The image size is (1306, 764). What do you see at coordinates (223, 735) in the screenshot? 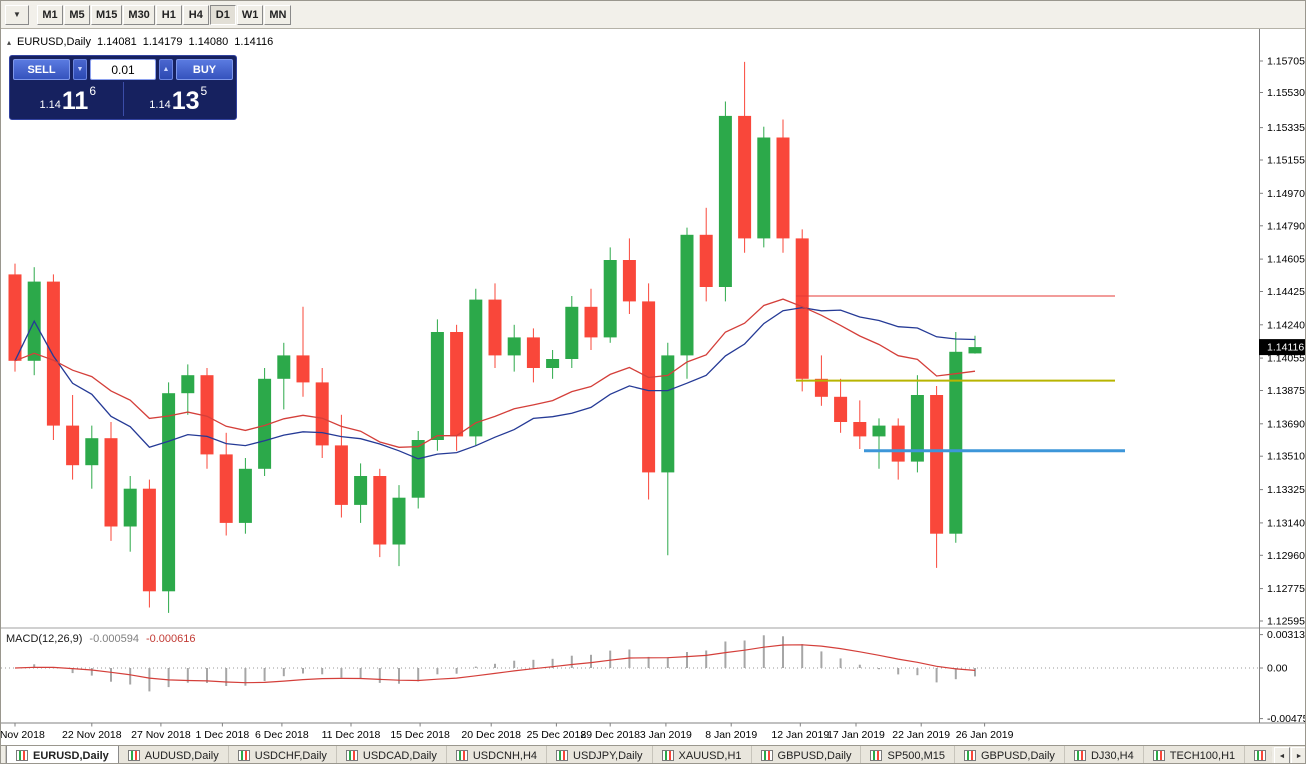
I see `date-axis-label: 1 Dec 2018` at bounding box center [223, 735].